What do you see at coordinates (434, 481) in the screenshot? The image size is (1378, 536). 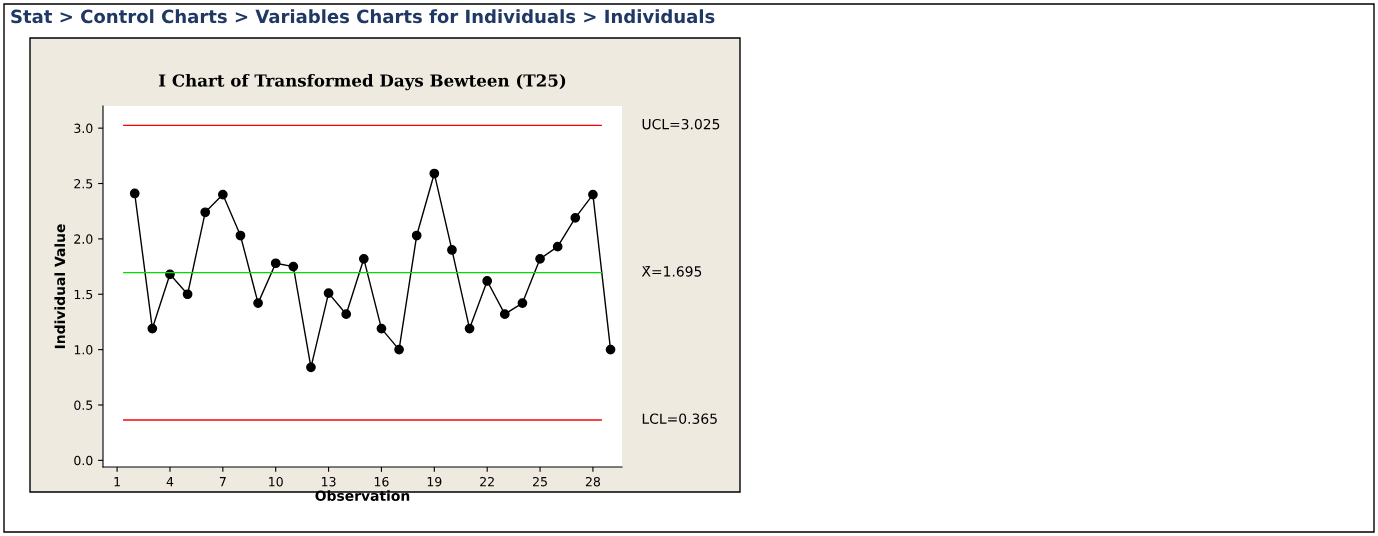 I see `x-tick-label: 19` at bounding box center [434, 481].